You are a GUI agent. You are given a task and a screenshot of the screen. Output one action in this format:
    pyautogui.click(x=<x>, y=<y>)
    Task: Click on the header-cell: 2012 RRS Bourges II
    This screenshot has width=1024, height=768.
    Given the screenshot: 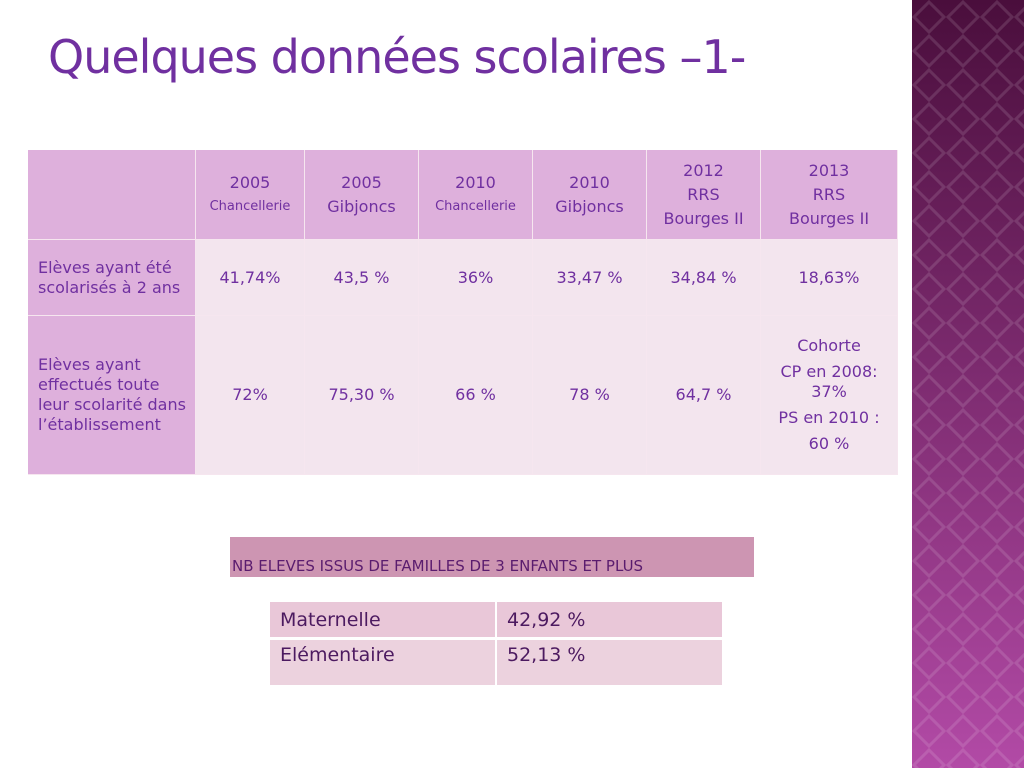 What is the action you would take?
    pyautogui.click(x=704, y=195)
    